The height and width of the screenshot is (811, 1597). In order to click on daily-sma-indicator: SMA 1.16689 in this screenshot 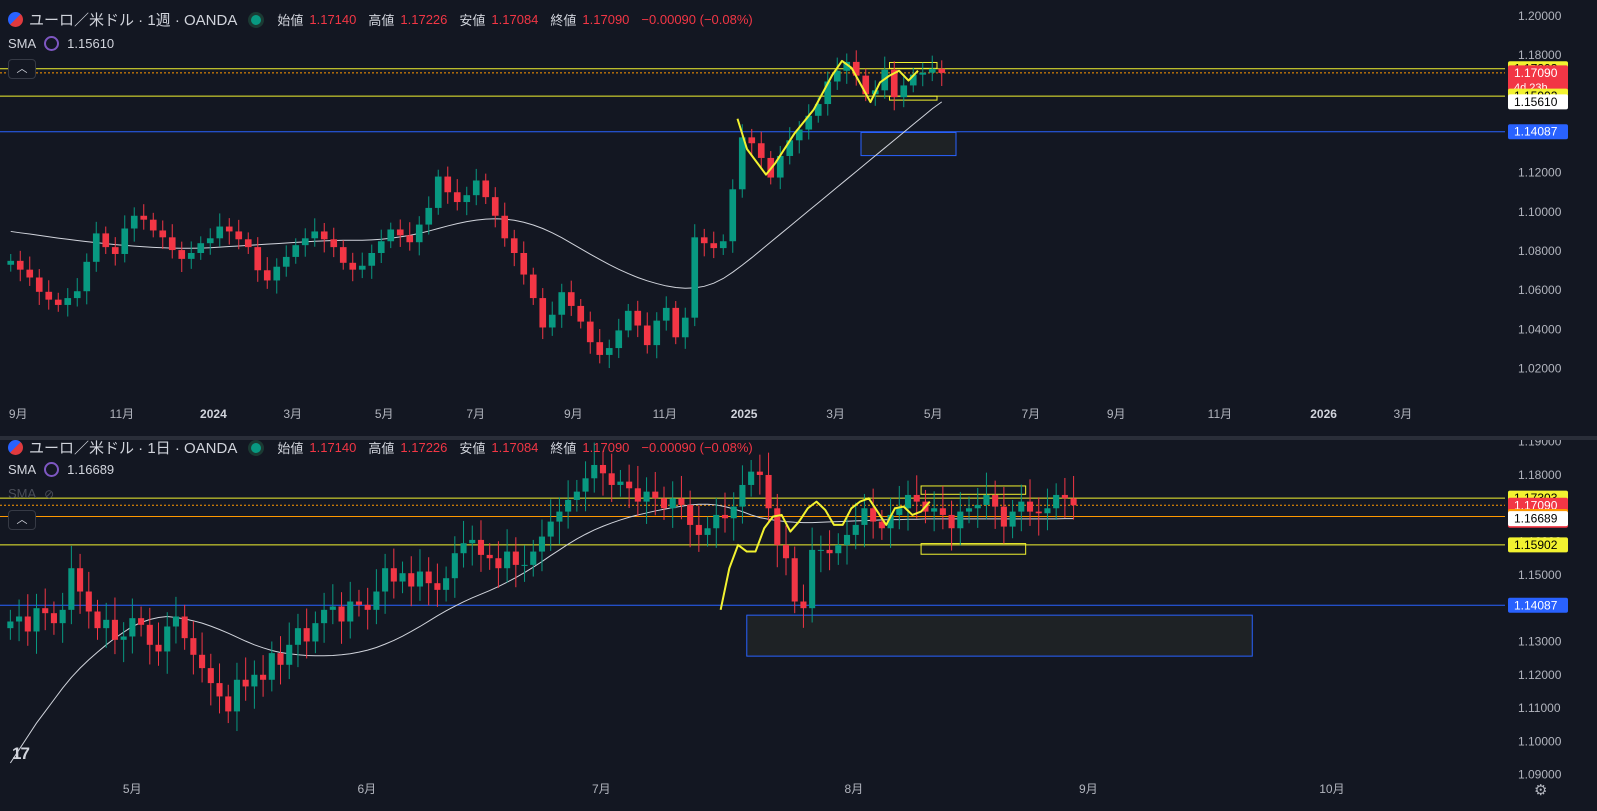, I will do `click(61, 469)`.